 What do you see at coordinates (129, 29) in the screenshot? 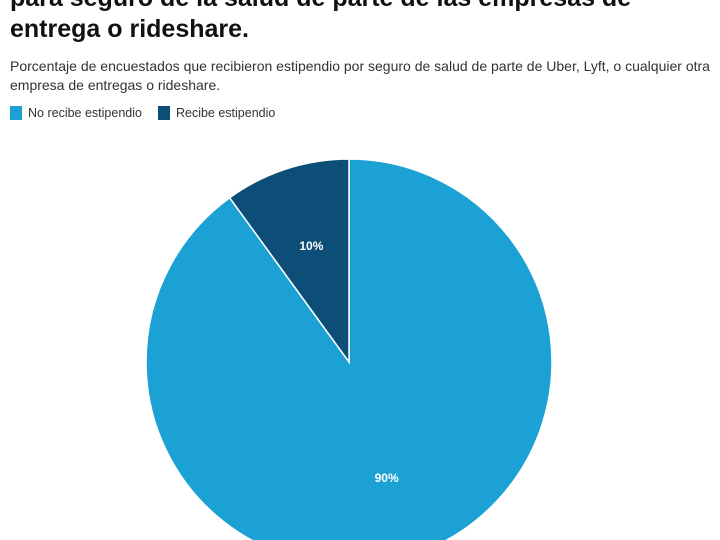
I see `title-line-2: entrega o rideshare.` at bounding box center [129, 29].